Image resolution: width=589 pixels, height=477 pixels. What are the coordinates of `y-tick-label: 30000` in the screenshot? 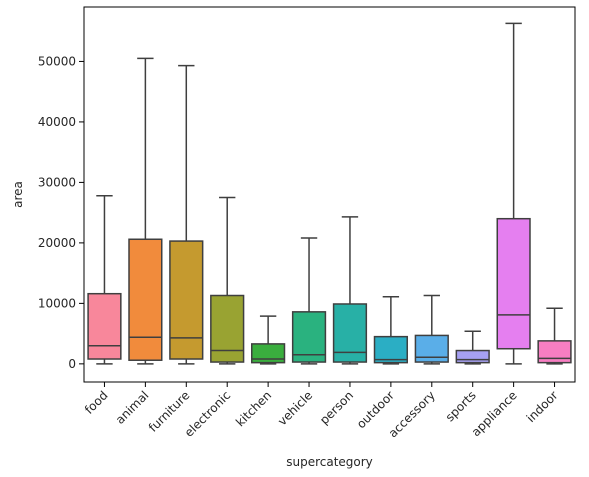 It's located at (57, 182).